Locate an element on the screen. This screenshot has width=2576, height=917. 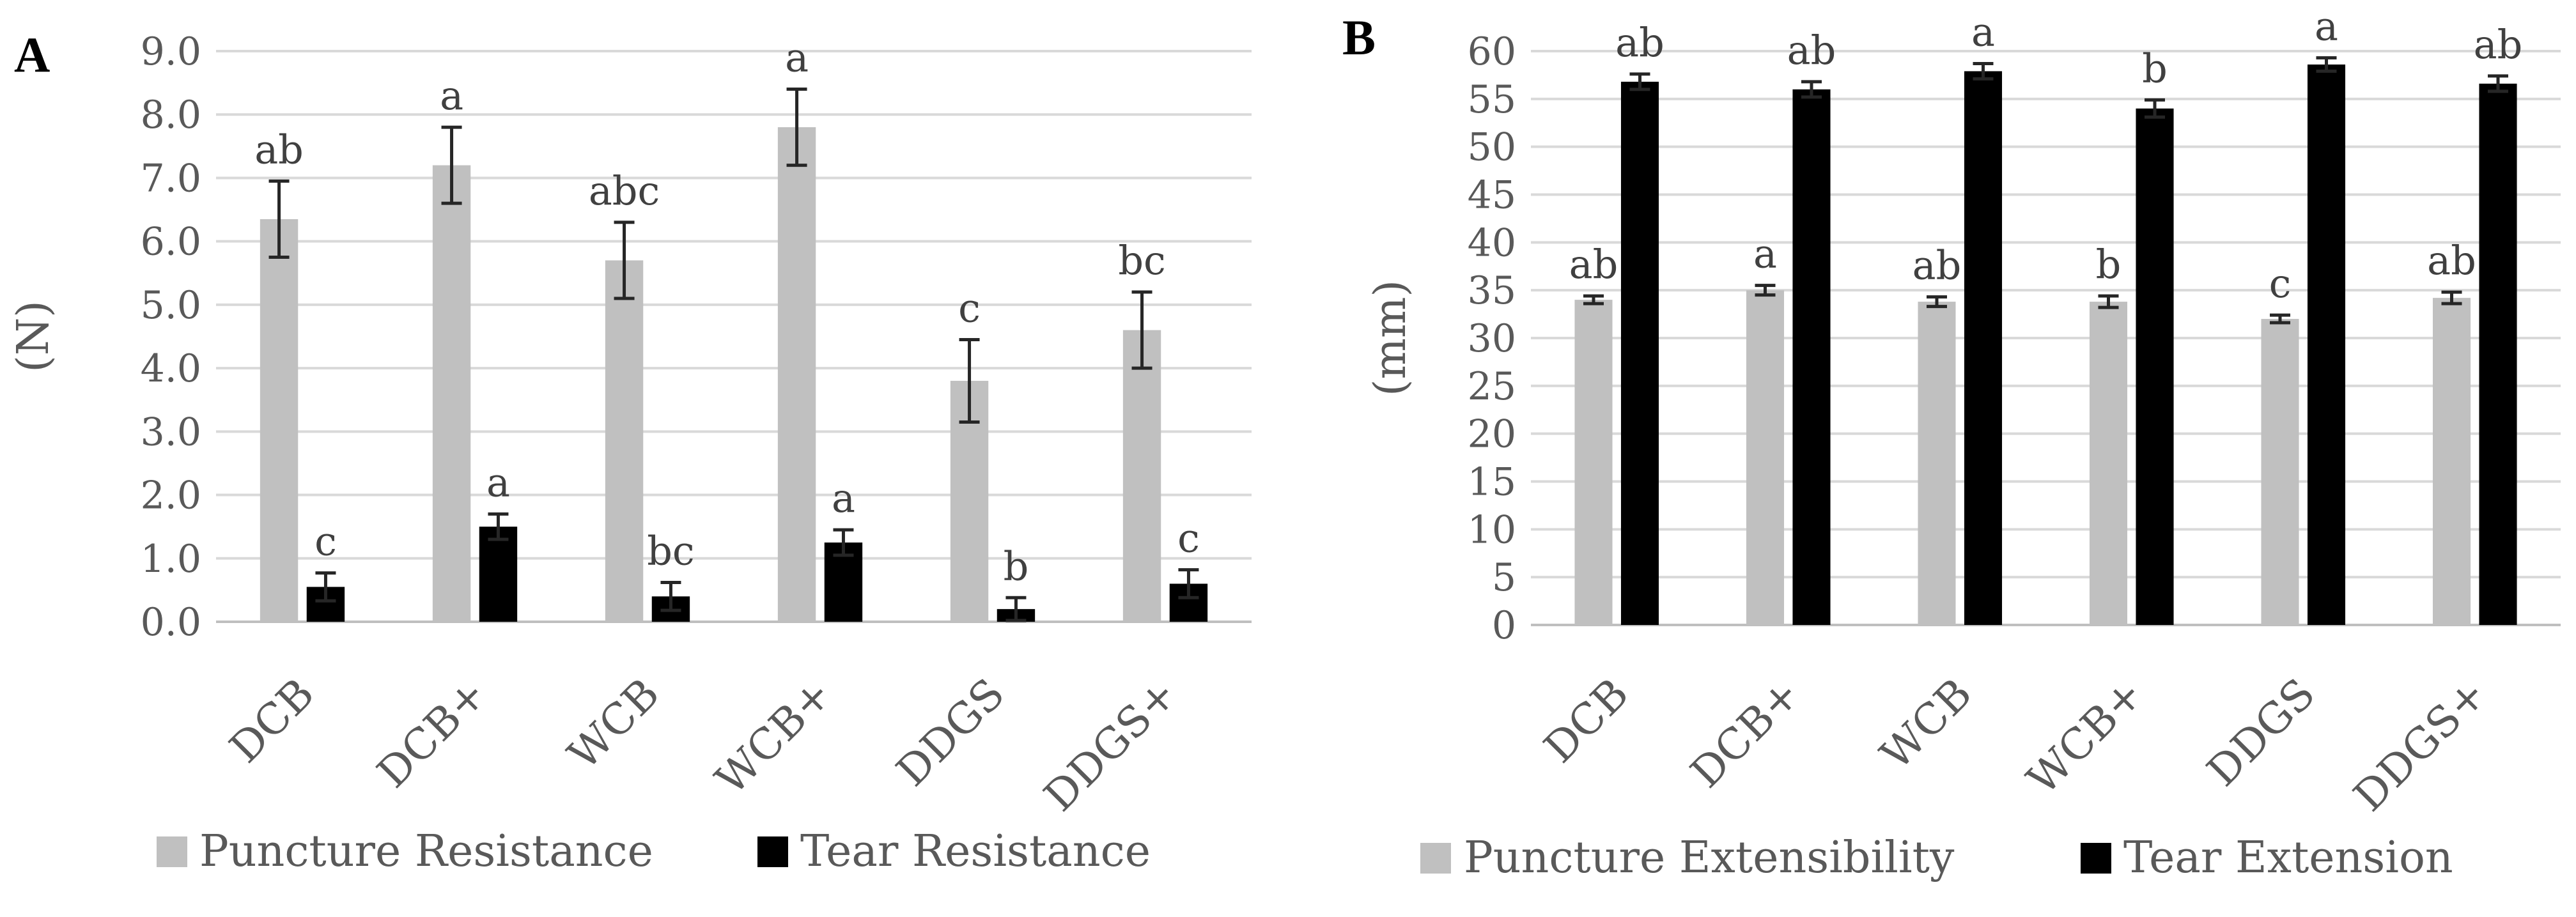
y-tick-label: 2.0 is located at coordinates (171, 496).